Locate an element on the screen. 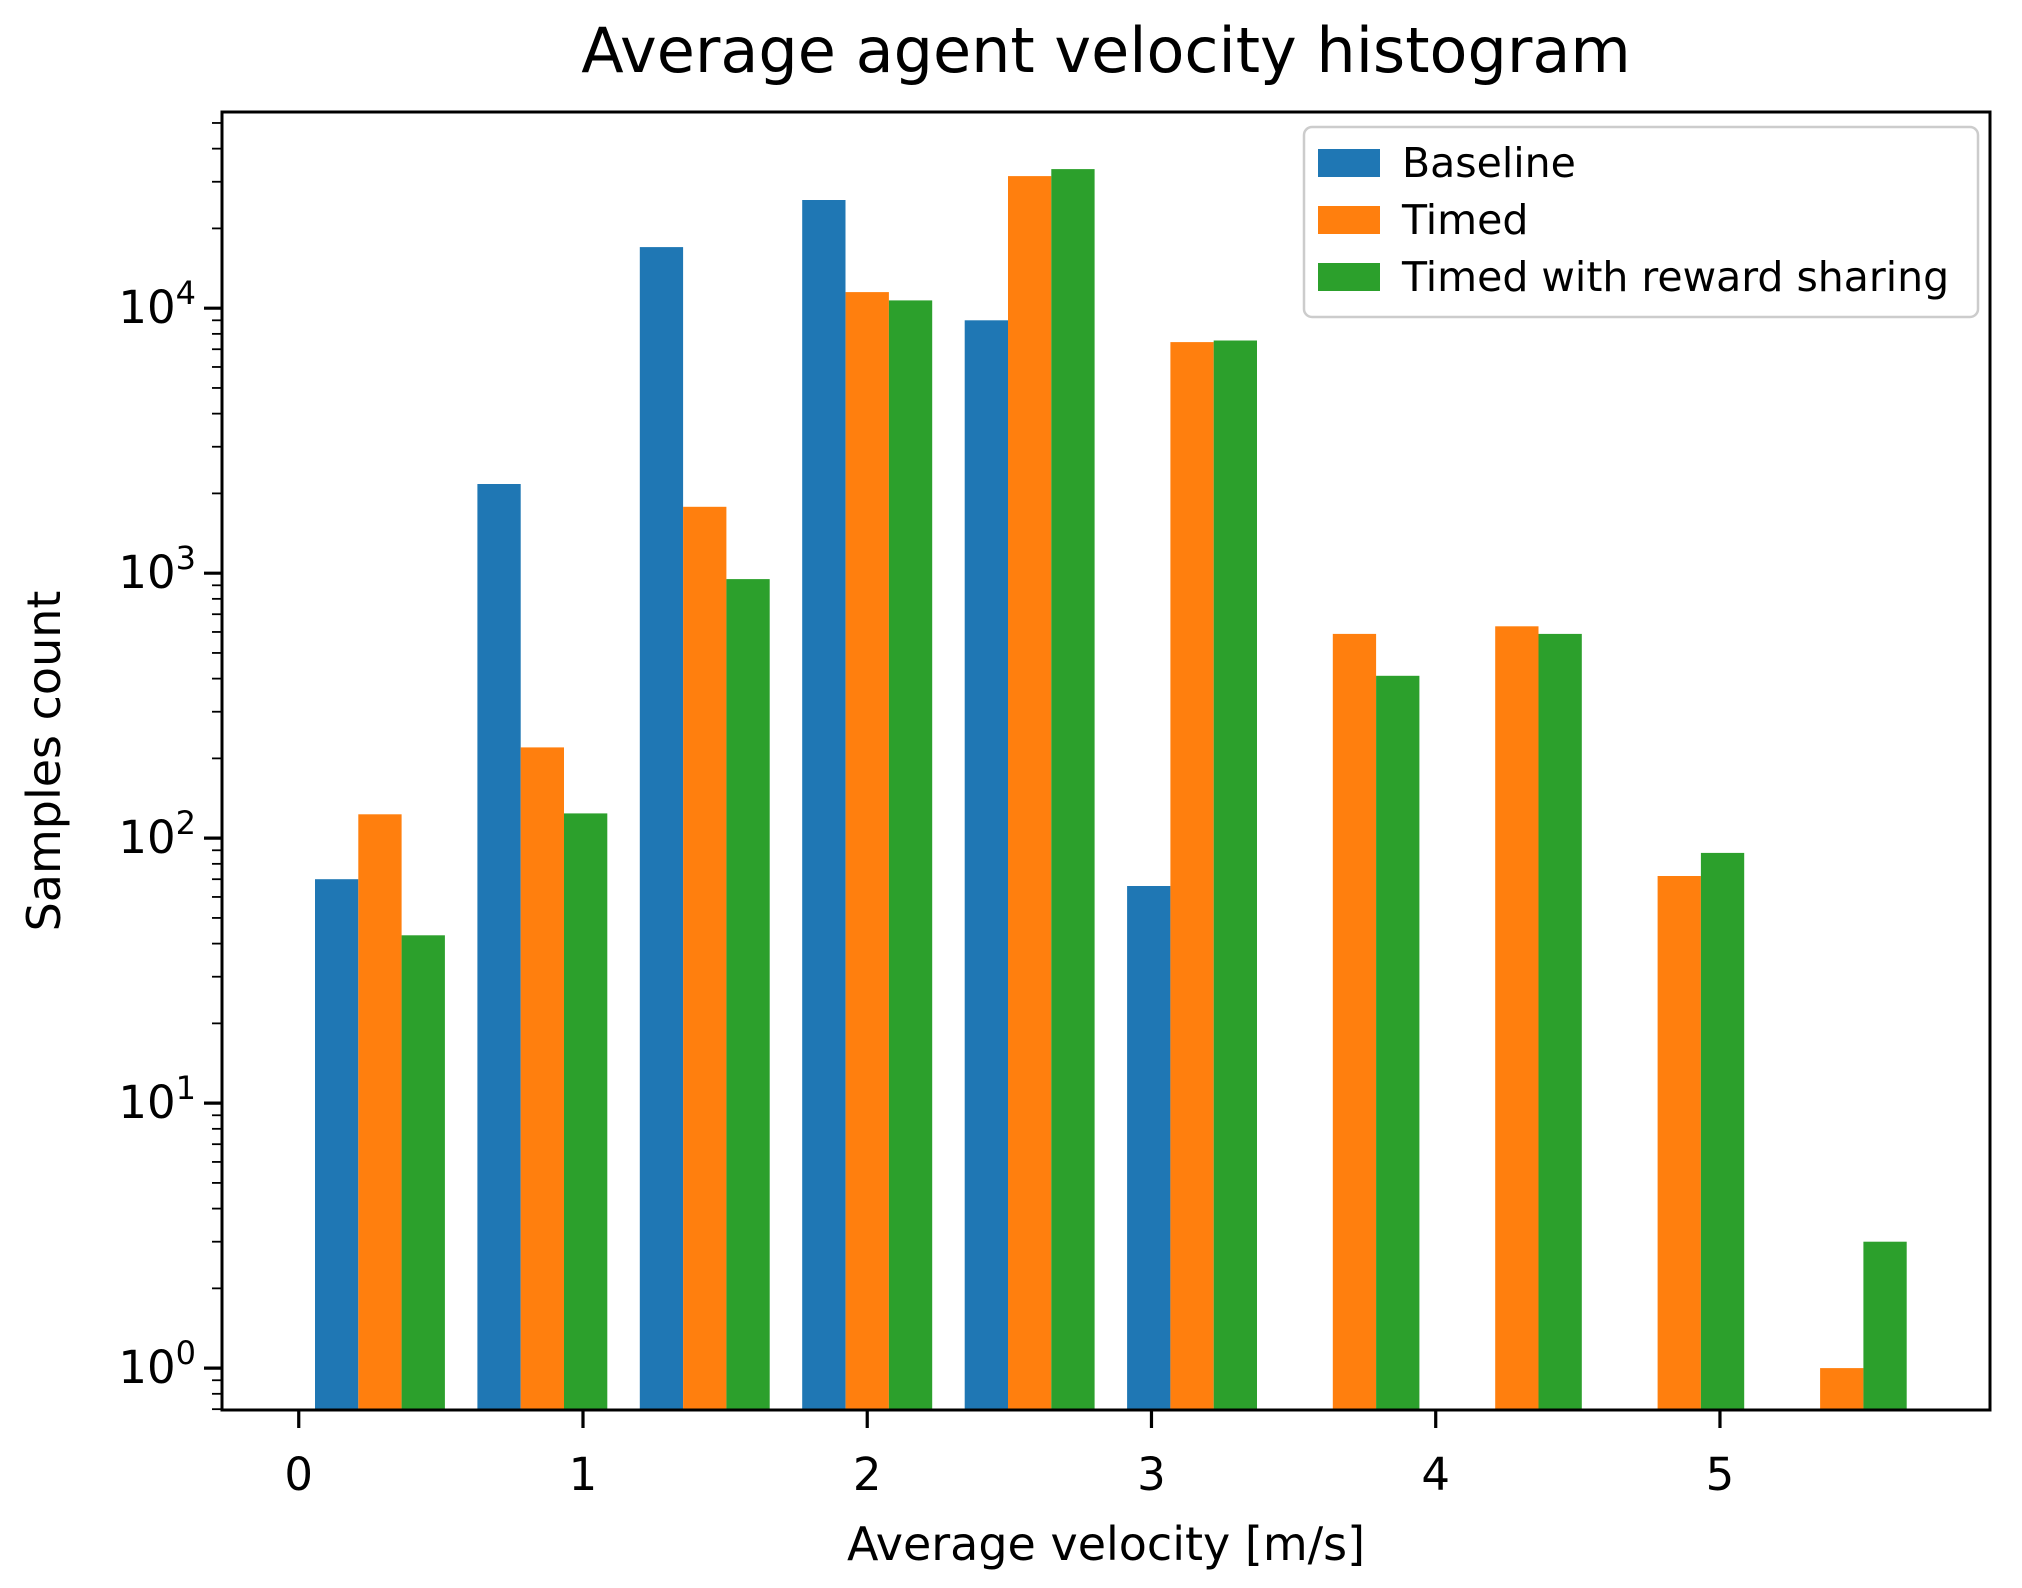 This screenshot has height=1588, width=2022. x-axis-label: Average velocity [m/s] is located at coordinates (1106, 1544).